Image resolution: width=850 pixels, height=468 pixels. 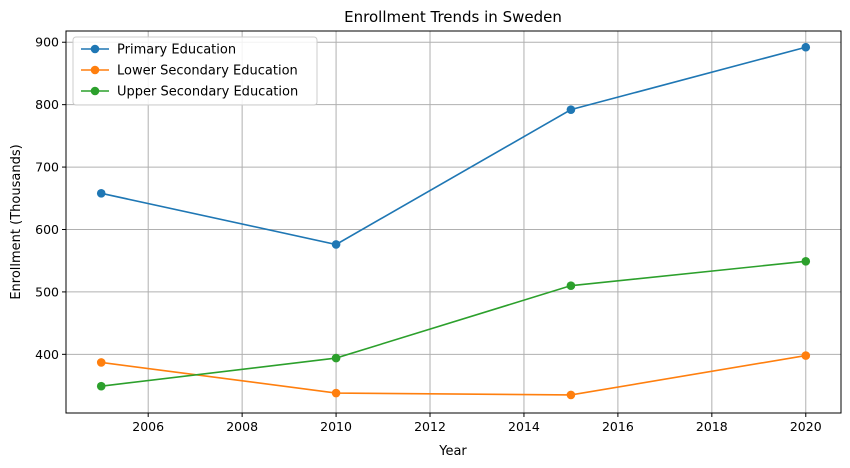 What do you see at coordinates (207, 92) in the screenshot?
I see `legend-label: Upper Secondary Education` at bounding box center [207, 92].